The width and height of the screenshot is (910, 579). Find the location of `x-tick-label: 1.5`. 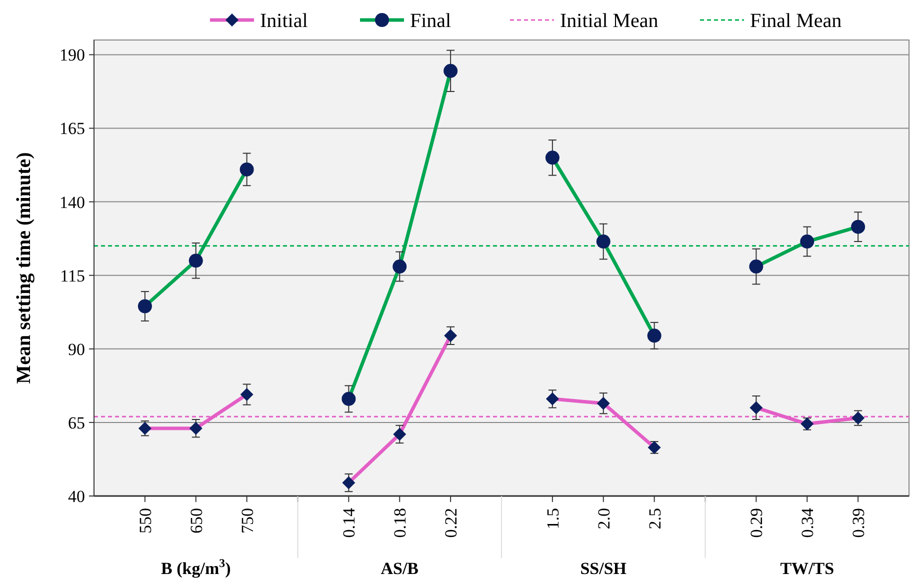

x-tick-label: 1.5 is located at coordinates (552, 519).